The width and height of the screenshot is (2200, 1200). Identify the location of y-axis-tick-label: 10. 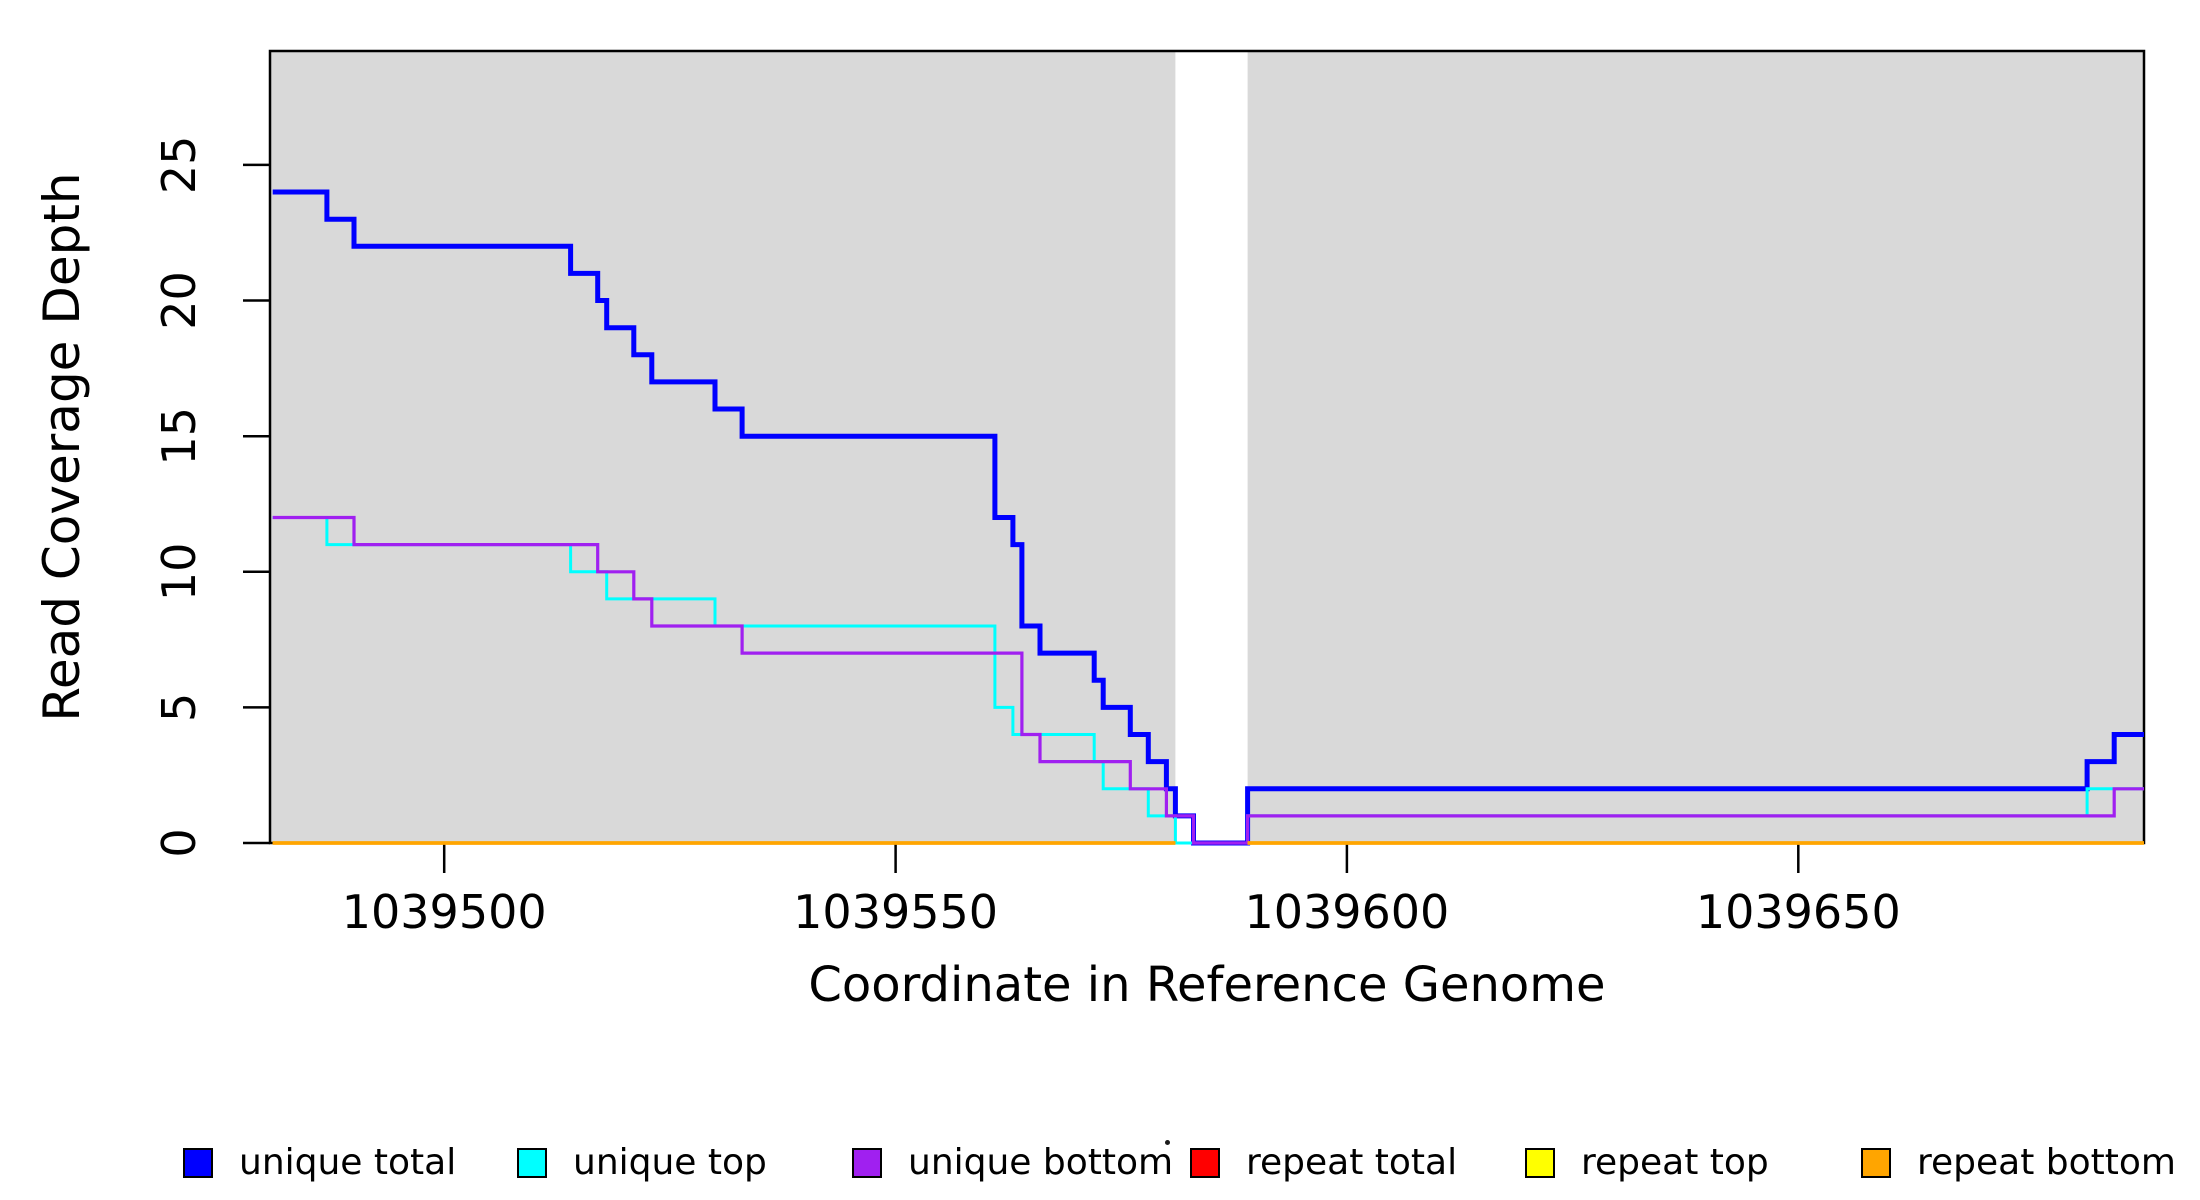
(179, 572).